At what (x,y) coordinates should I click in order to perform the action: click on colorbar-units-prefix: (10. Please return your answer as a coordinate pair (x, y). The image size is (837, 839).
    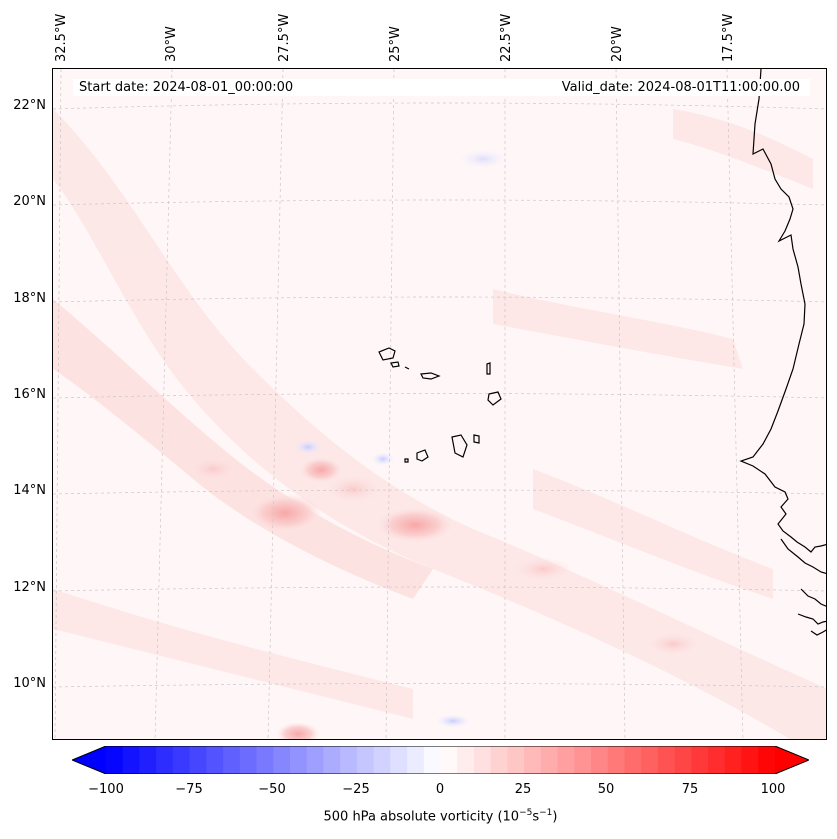
    Looking at the image, I should click on (508, 817).